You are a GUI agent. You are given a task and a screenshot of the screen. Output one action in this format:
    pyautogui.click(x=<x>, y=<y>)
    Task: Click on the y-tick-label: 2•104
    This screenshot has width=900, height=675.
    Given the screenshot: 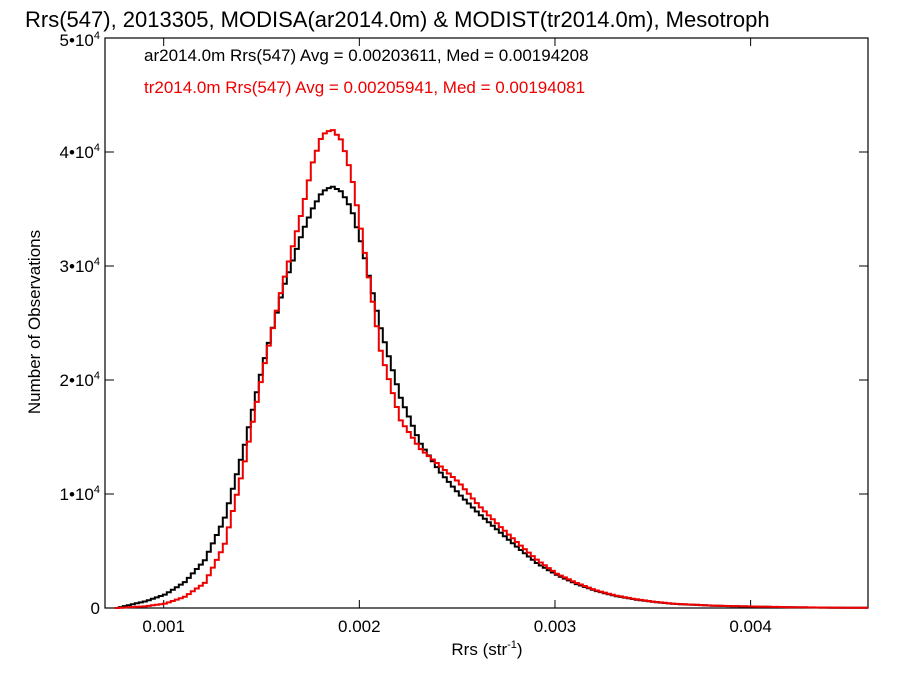 What is the action you would take?
    pyautogui.click(x=80, y=380)
    